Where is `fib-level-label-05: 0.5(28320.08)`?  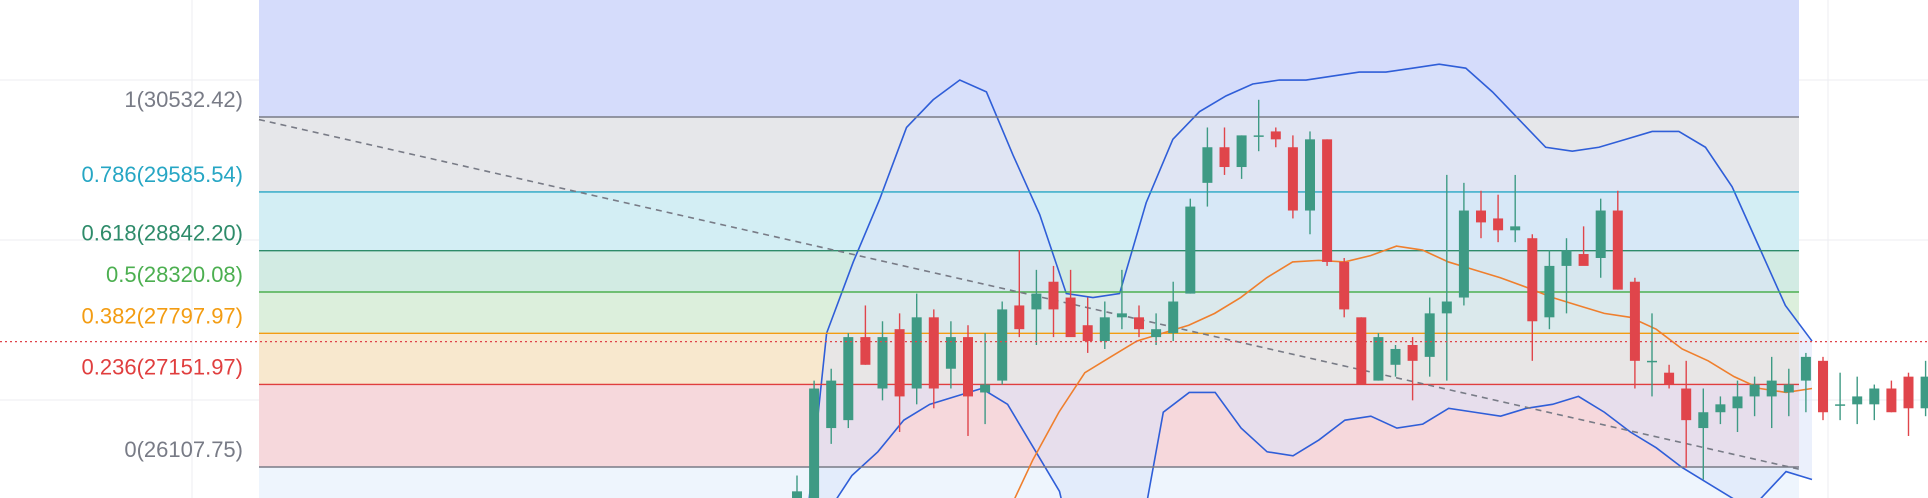 fib-level-label-05: 0.5(28320.08) is located at coordinates (174, 274).